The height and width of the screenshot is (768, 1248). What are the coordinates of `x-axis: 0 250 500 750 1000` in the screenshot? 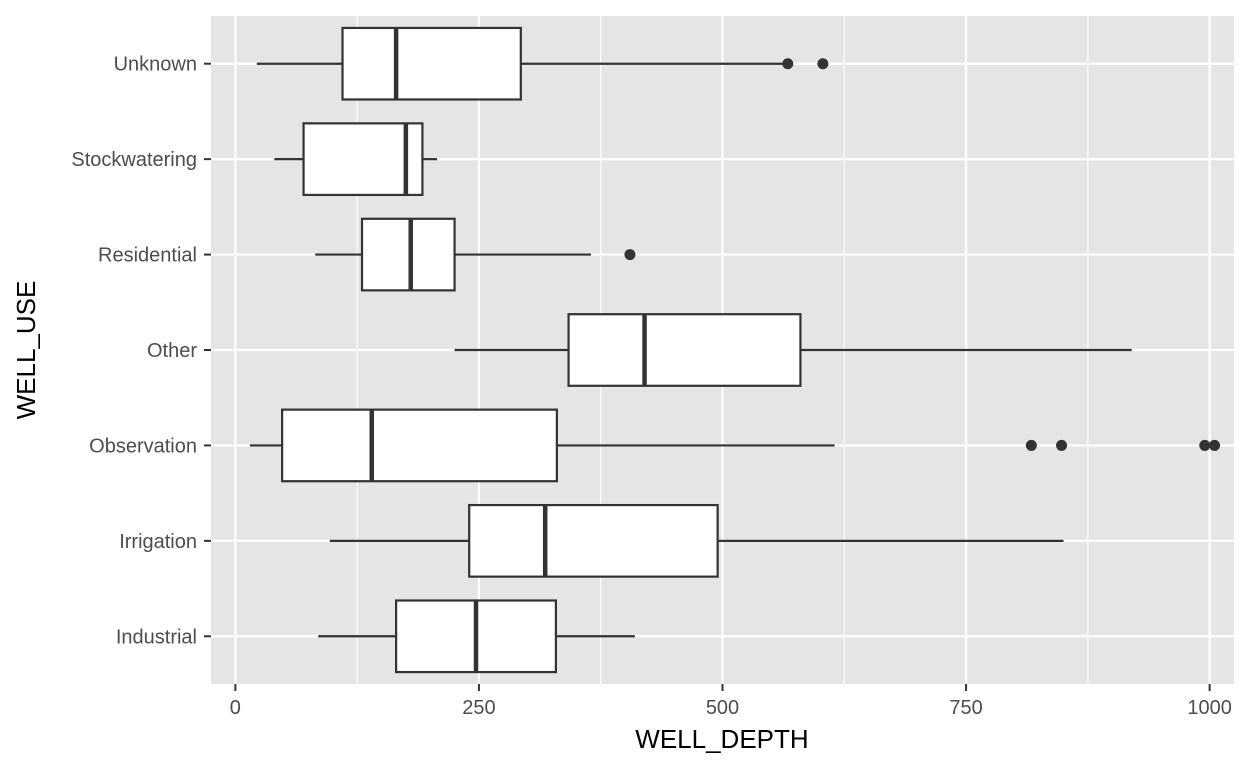 It's located at (731, 701).